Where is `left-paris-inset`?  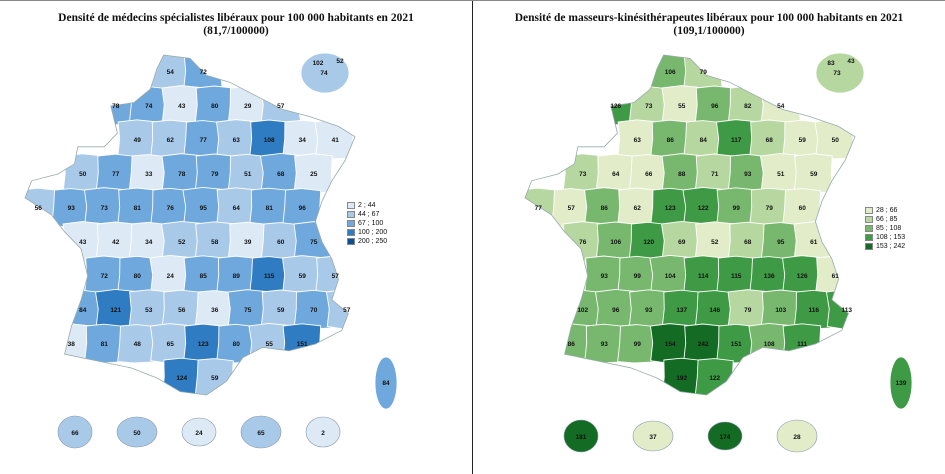 left-paris-inset is located at coordinates (325, 73).